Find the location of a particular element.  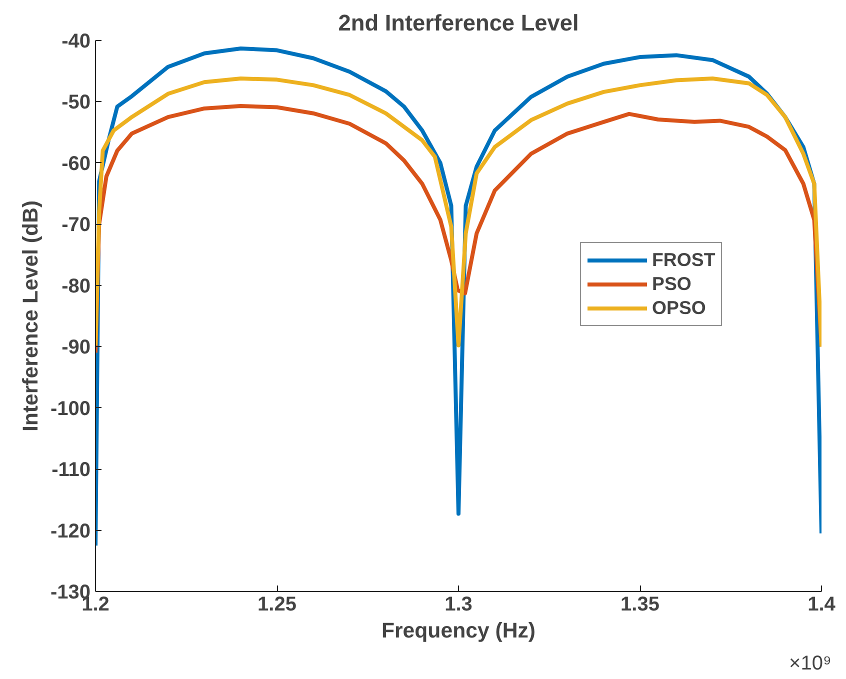

y-tick-label: -110 is located at coordinates (71, 470).